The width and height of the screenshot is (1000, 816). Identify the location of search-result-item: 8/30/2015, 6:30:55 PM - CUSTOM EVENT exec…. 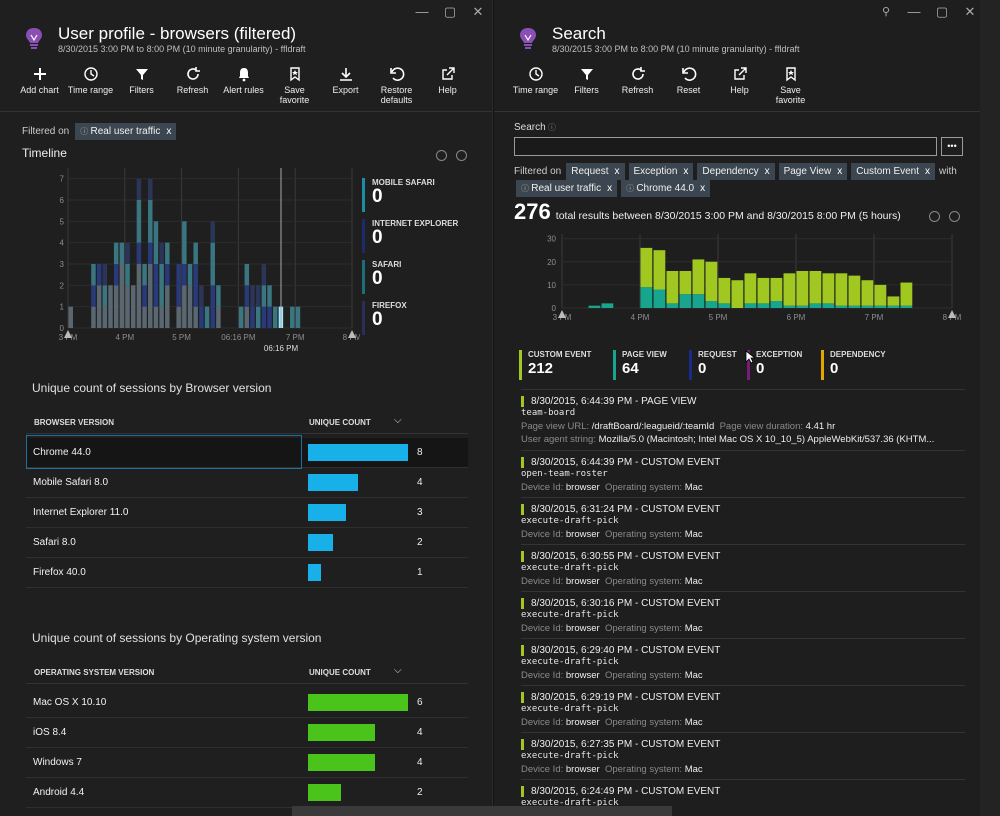
(743, 567).